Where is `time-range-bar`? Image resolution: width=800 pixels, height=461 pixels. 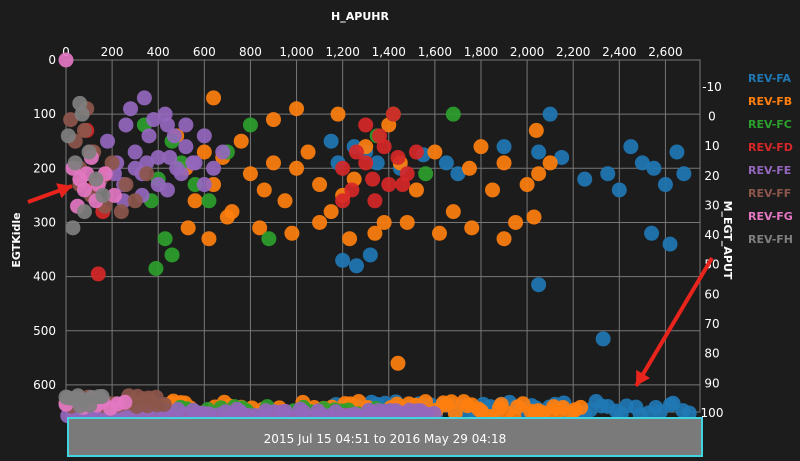 time-range-bar is located at coordinates (385, 437).